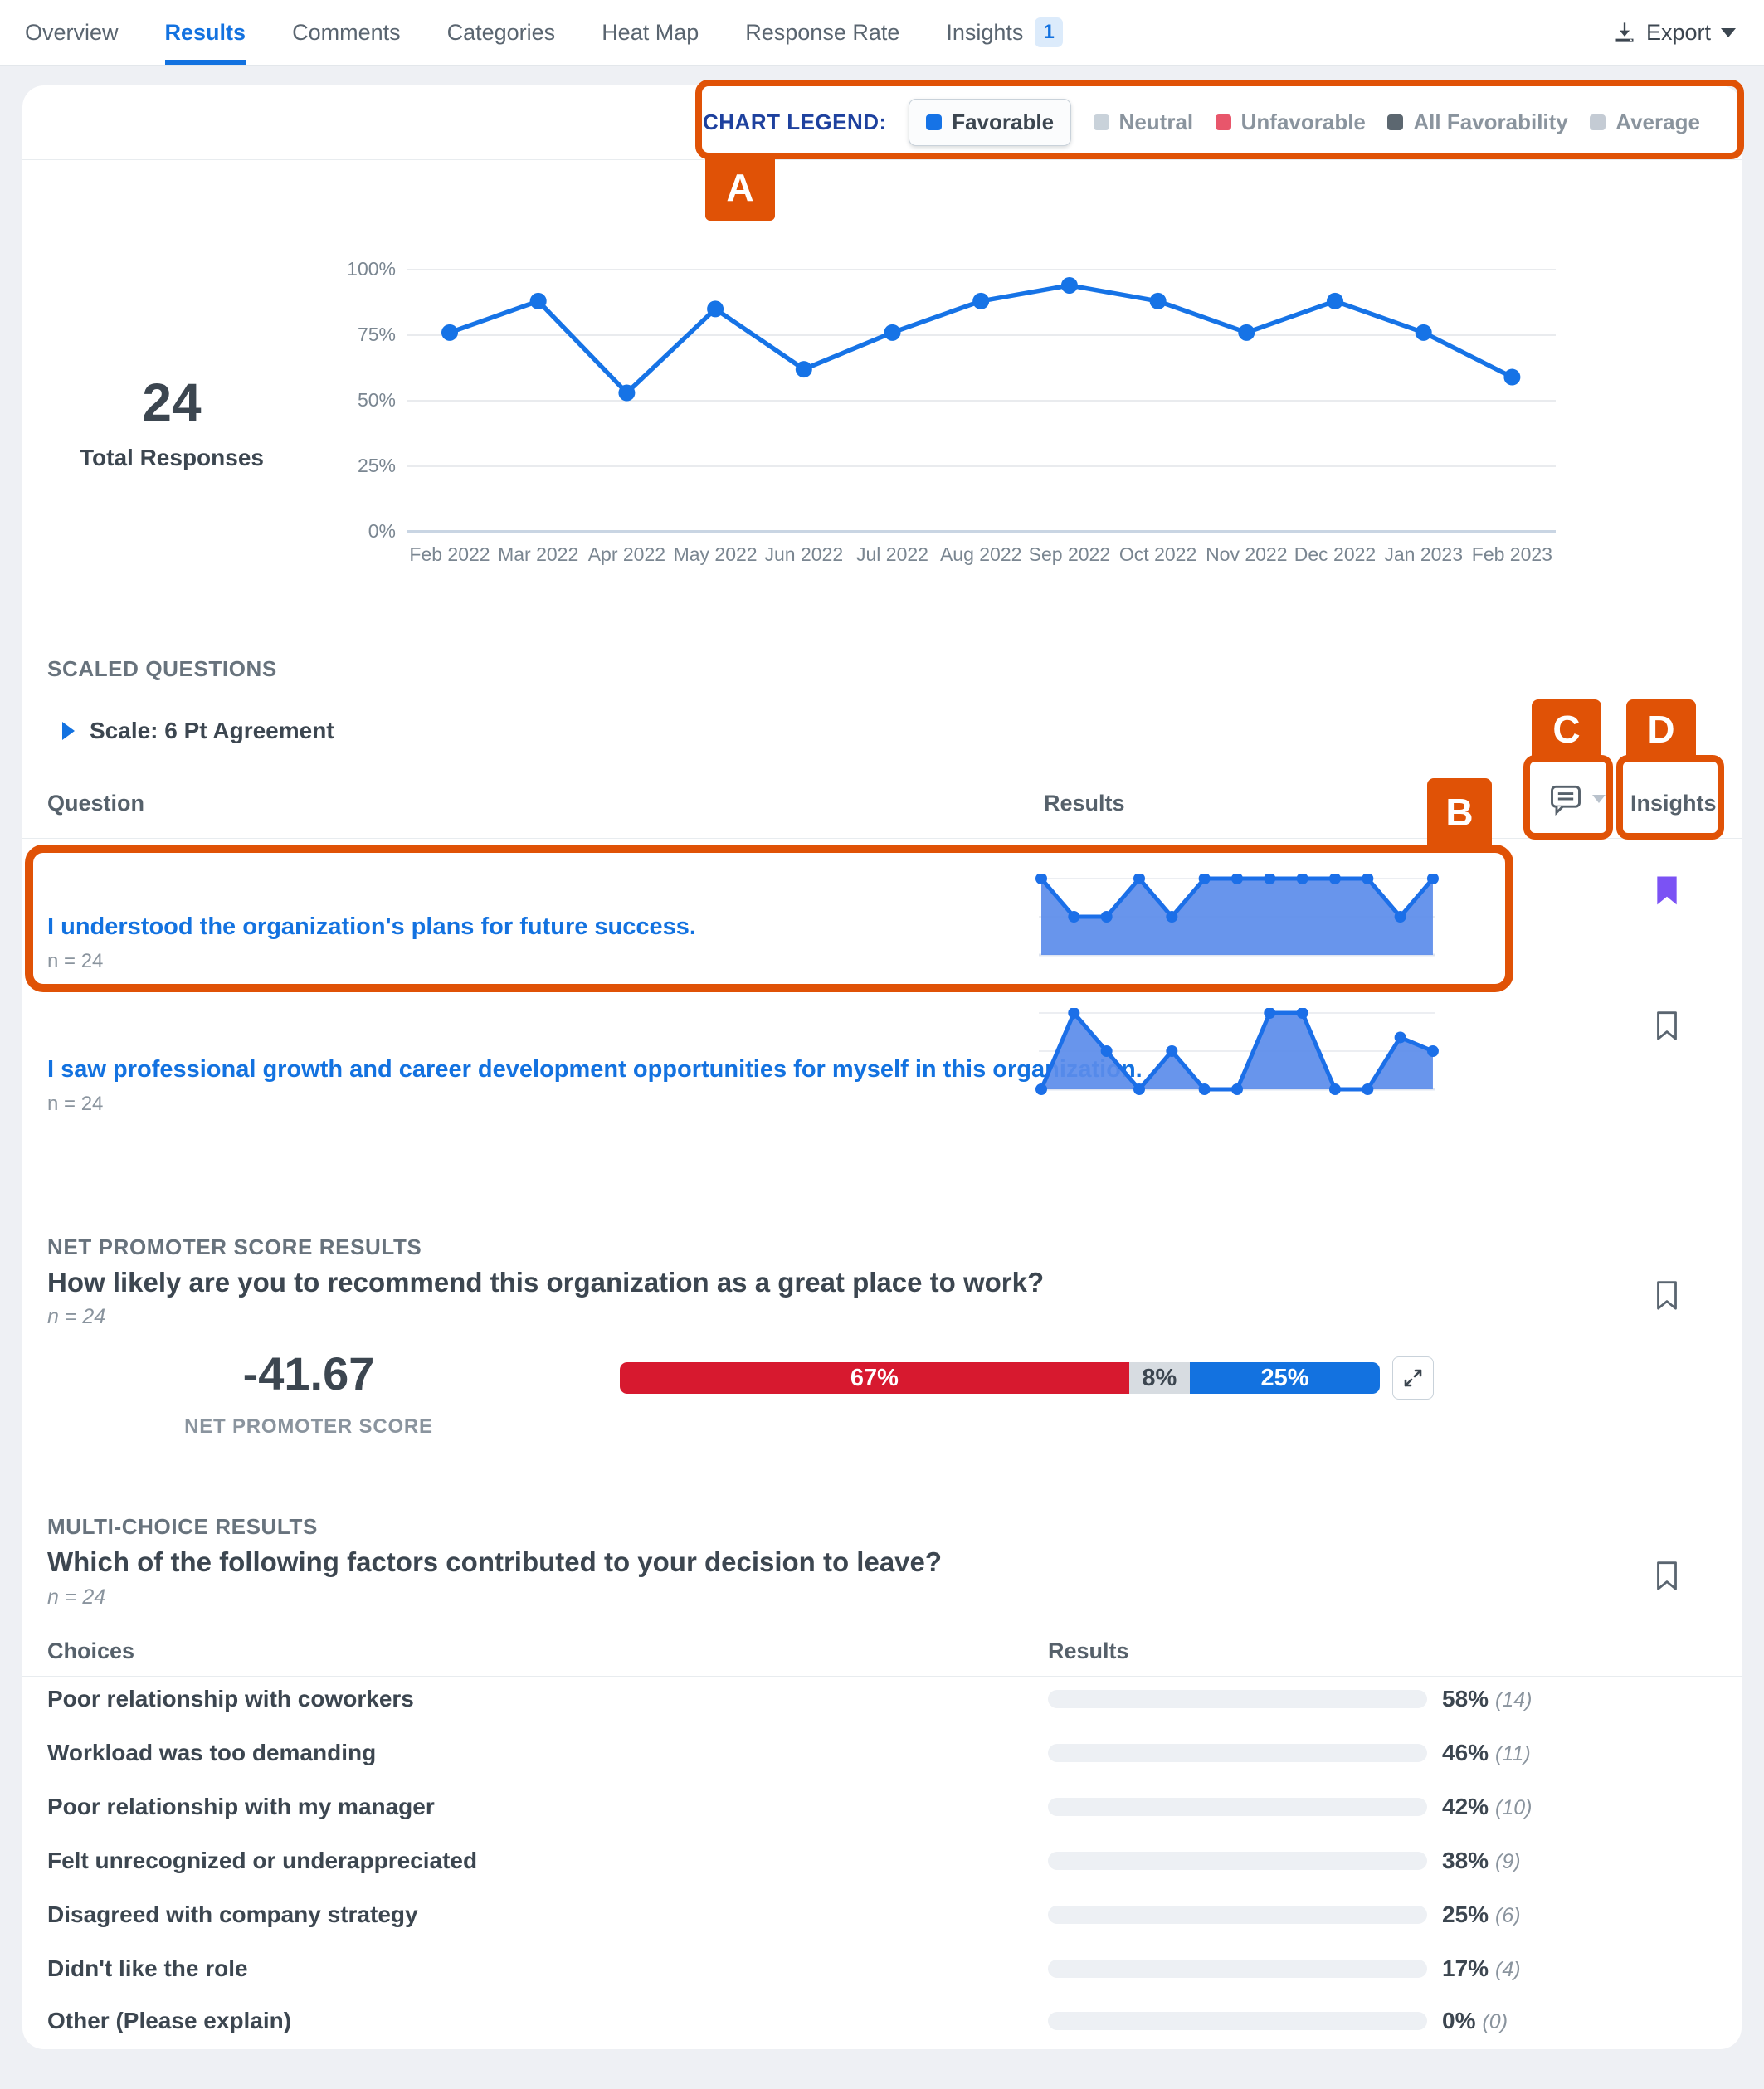 This screenshot has height=2089, width=1764. I want to click on annotation-d-label: D, so click(1661, 729).